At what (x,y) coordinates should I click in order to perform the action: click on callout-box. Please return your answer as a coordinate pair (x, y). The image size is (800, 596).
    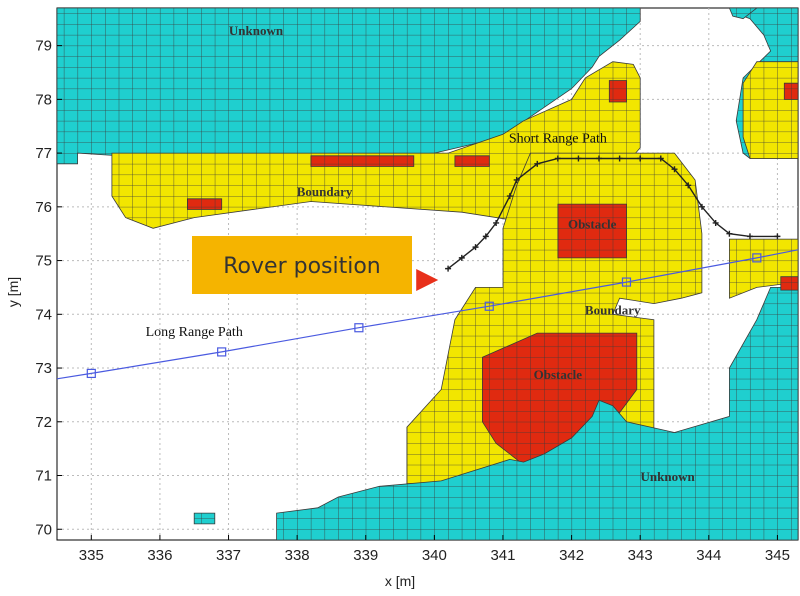
    Looking at the image, I should click on (302, 265).